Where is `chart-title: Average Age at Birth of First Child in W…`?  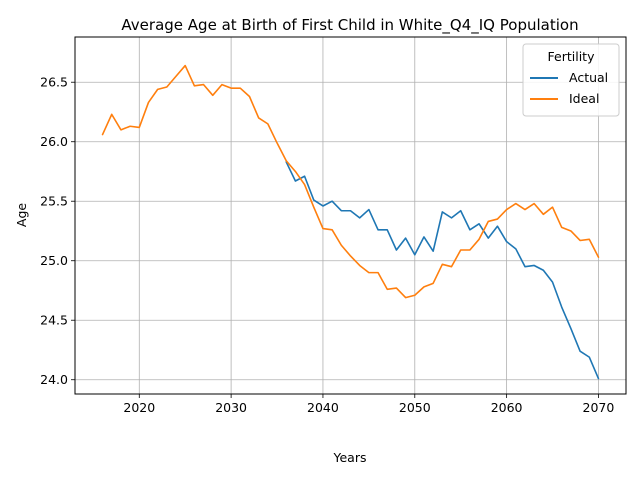
chart-title: Average Age at Birth of First Child in W… is located at coordinates (349, 25).